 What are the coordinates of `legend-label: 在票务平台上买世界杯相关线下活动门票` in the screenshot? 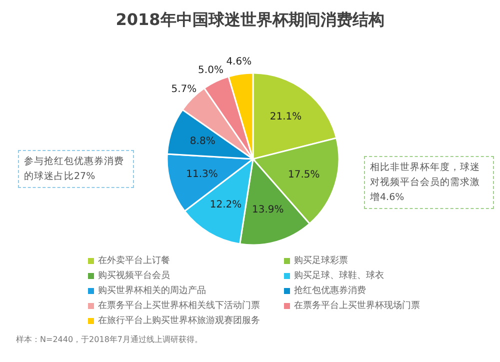 It's located at (179, 306).